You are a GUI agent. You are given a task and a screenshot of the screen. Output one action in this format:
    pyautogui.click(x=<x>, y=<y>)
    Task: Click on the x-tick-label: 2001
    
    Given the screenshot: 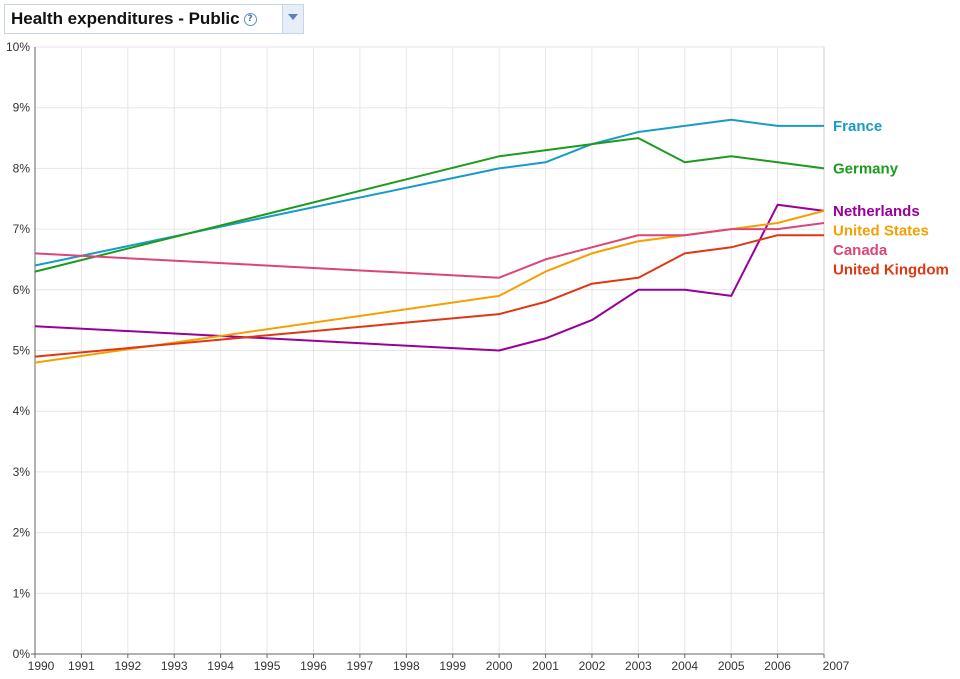 What is the action you would take?
    pyautogui.click(x=545, y=666)
    